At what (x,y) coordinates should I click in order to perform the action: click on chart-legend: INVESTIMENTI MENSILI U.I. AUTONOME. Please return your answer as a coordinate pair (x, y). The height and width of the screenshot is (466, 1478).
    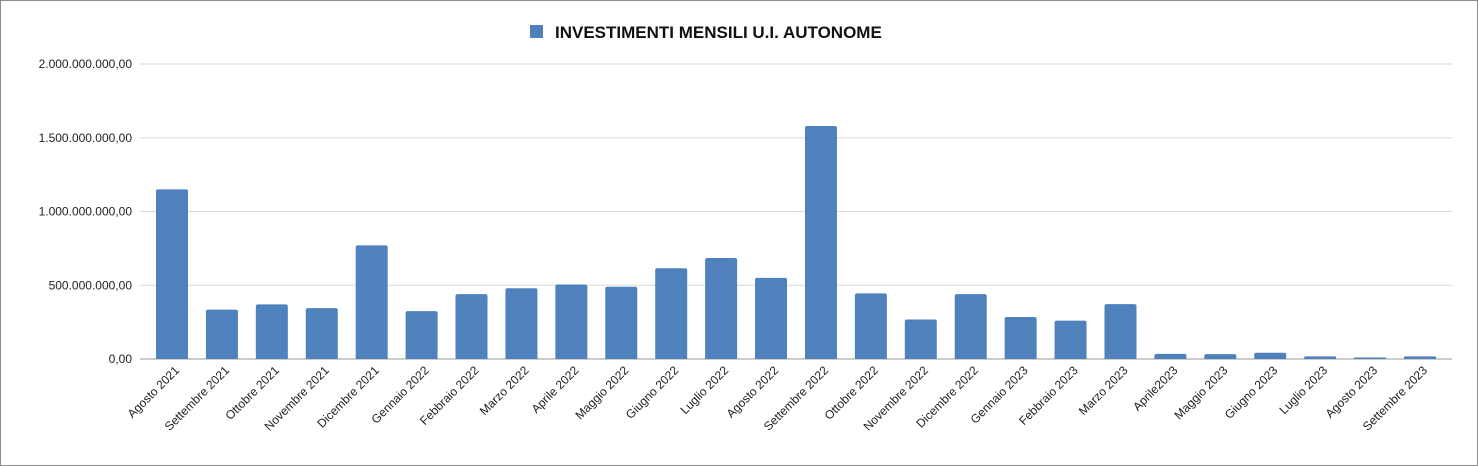
    Looking at the image, I should click on (706, 32).